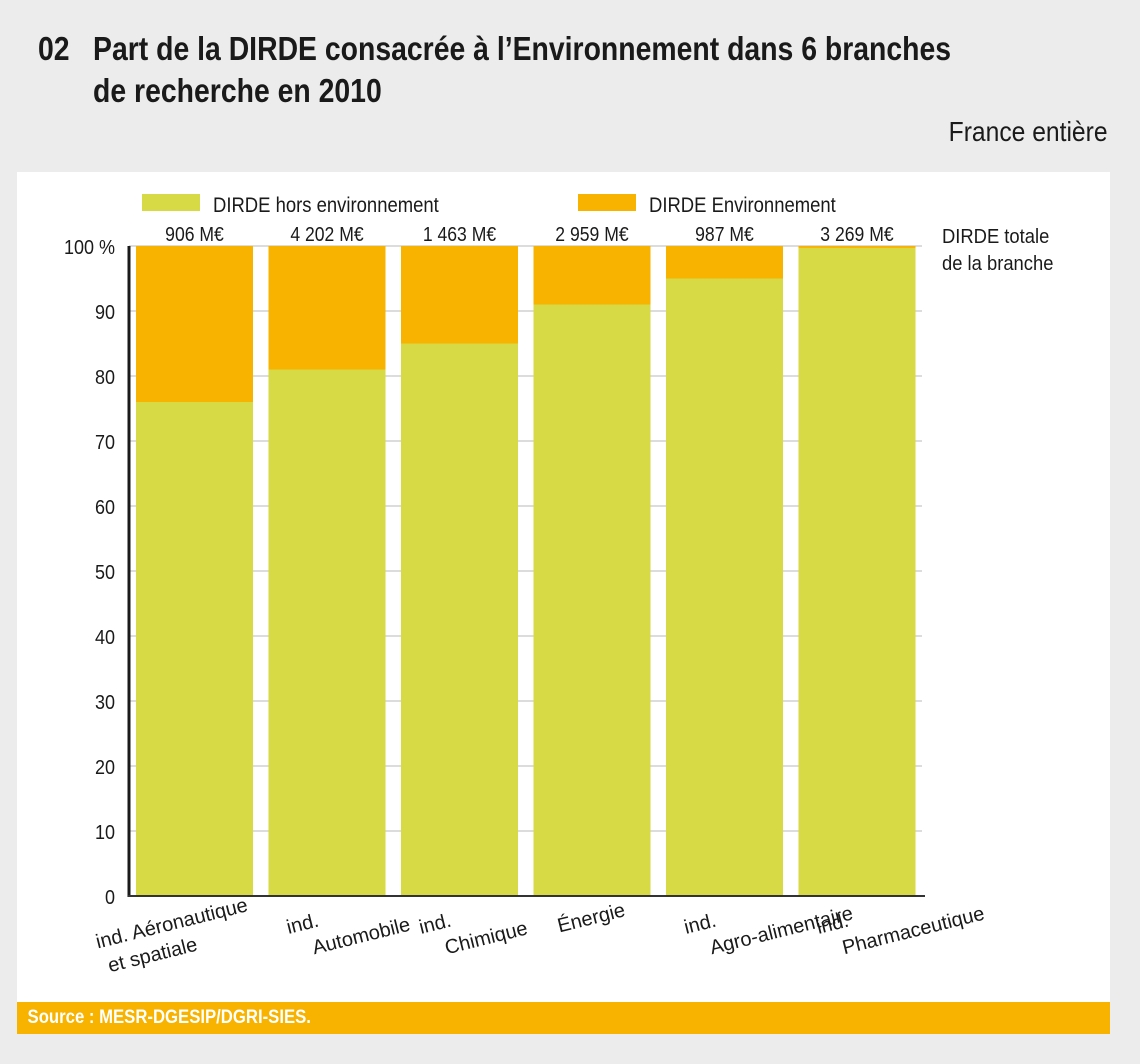  What do you see at coordinates (105, 703) in the screenshot?
I see `y-tick-label: 30` at bounding box center [105, 703].